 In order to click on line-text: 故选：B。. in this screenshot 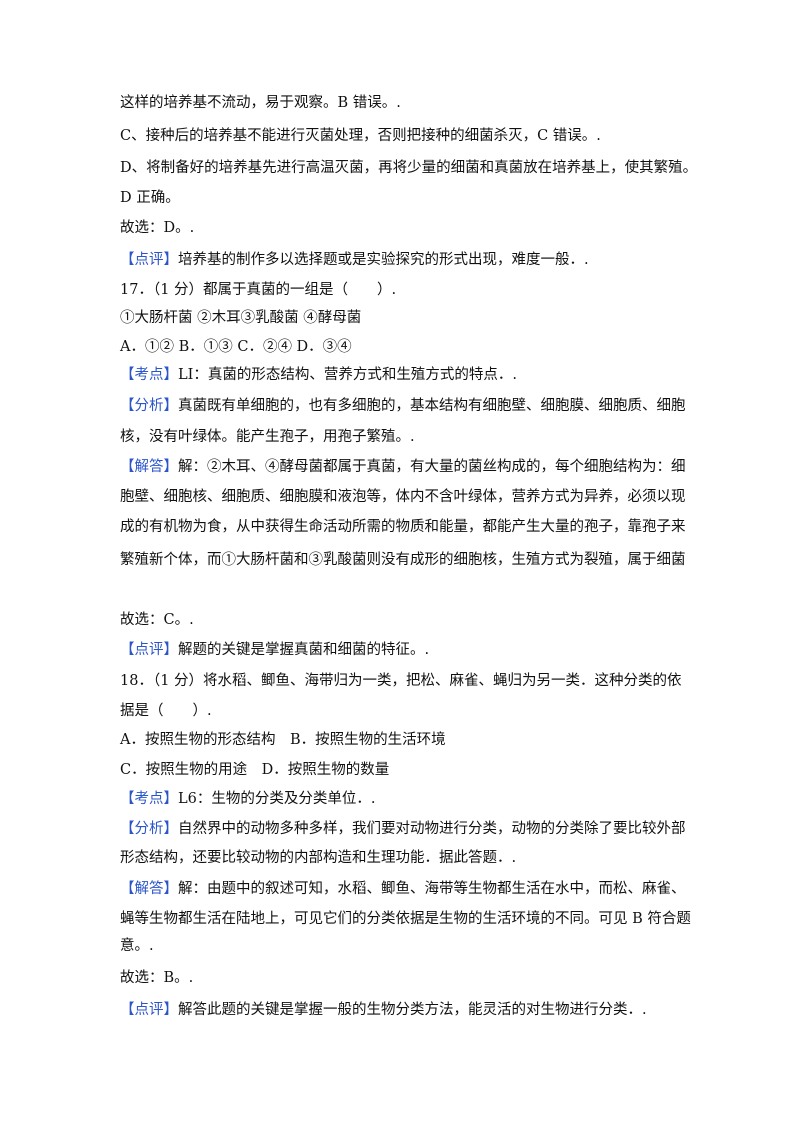, I will do `click(157, 978)`.